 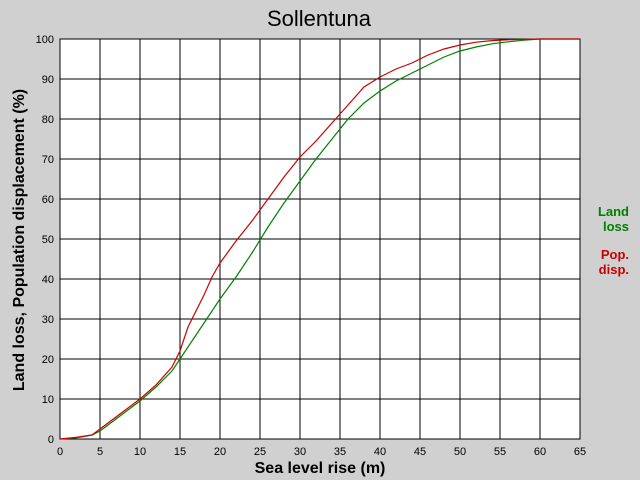 What do you see at coordinates (460, 452) in the screenshot?
I see `x-tick-label: 50` at bounding box center [460, 452].